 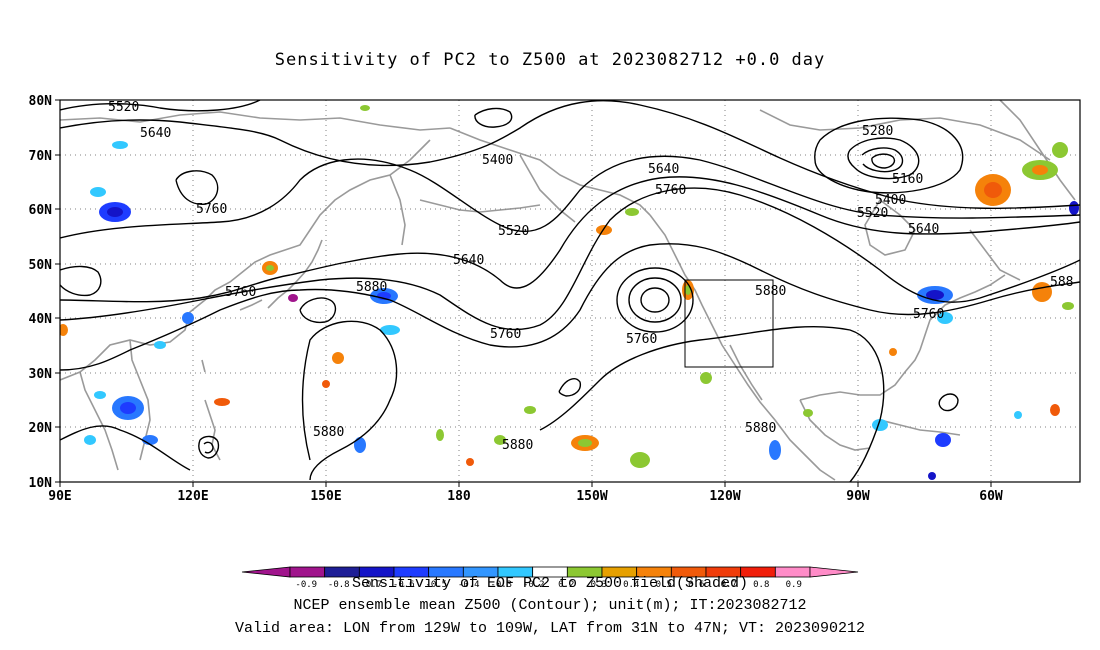 What do you see at coordinates (41, 483) in the screenshot?
I see `lat-label-10n: 10N` at bounding box center [41, 483].